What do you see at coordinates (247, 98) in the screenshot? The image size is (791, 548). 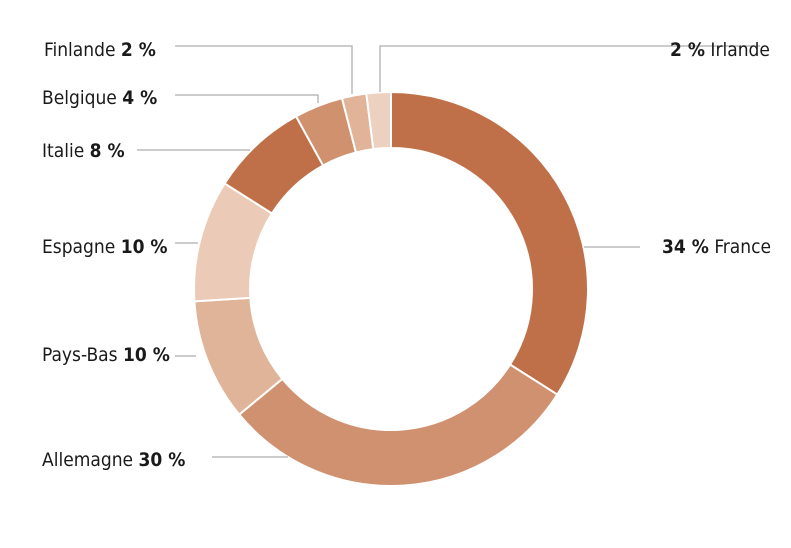 I see `leader-belgique` at bounding box center [247, 98].